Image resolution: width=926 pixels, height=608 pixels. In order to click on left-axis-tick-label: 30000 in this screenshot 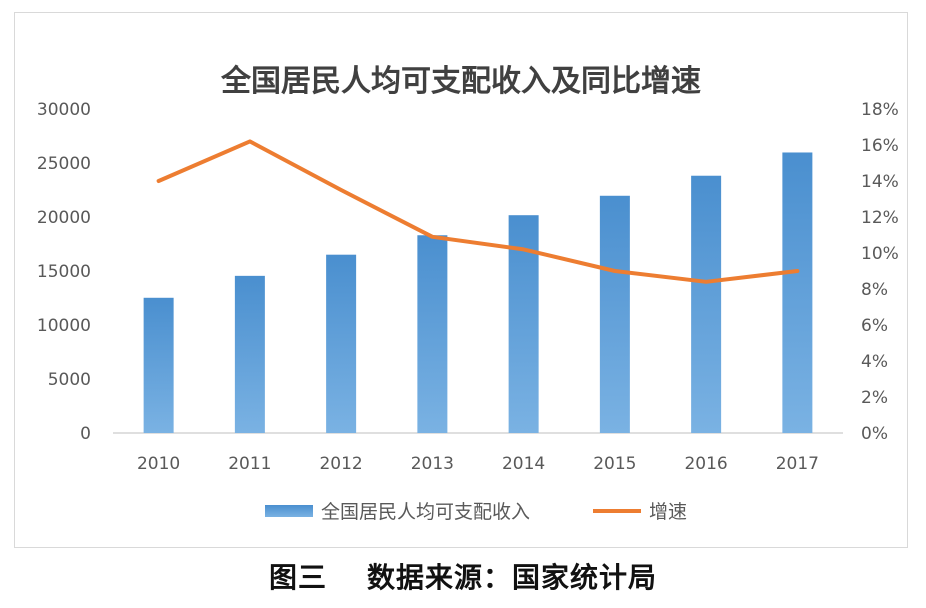, I will do `click(64, 110)`.